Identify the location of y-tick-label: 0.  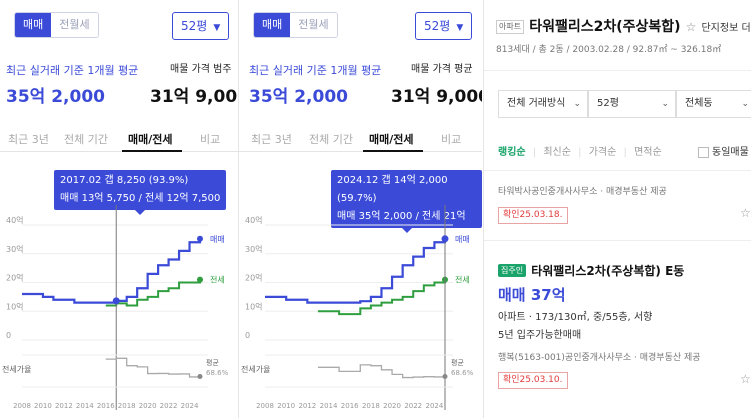
(8, 335).